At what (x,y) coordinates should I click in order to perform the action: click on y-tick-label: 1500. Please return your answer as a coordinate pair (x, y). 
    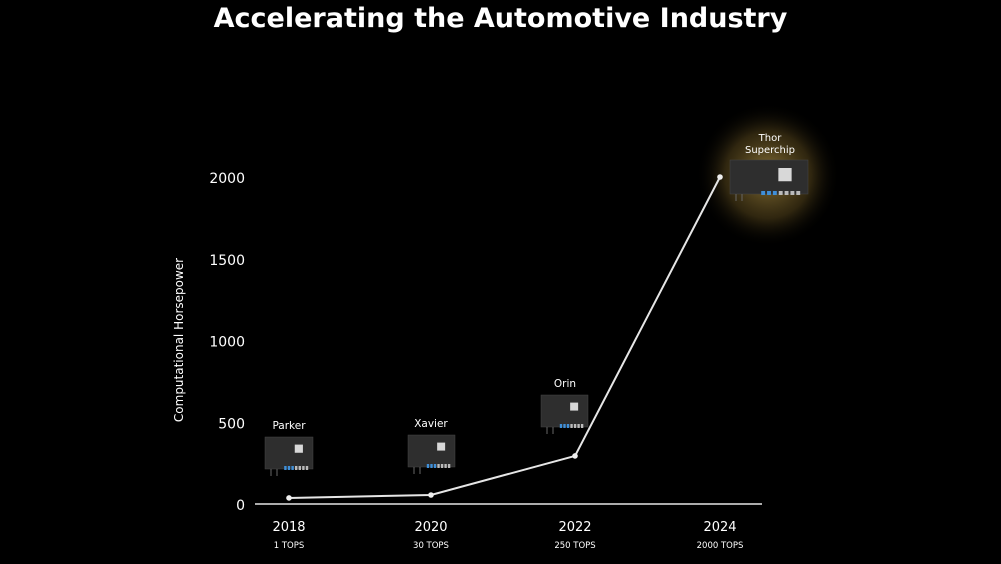
    Looking at the image, I should click on (227, 261).